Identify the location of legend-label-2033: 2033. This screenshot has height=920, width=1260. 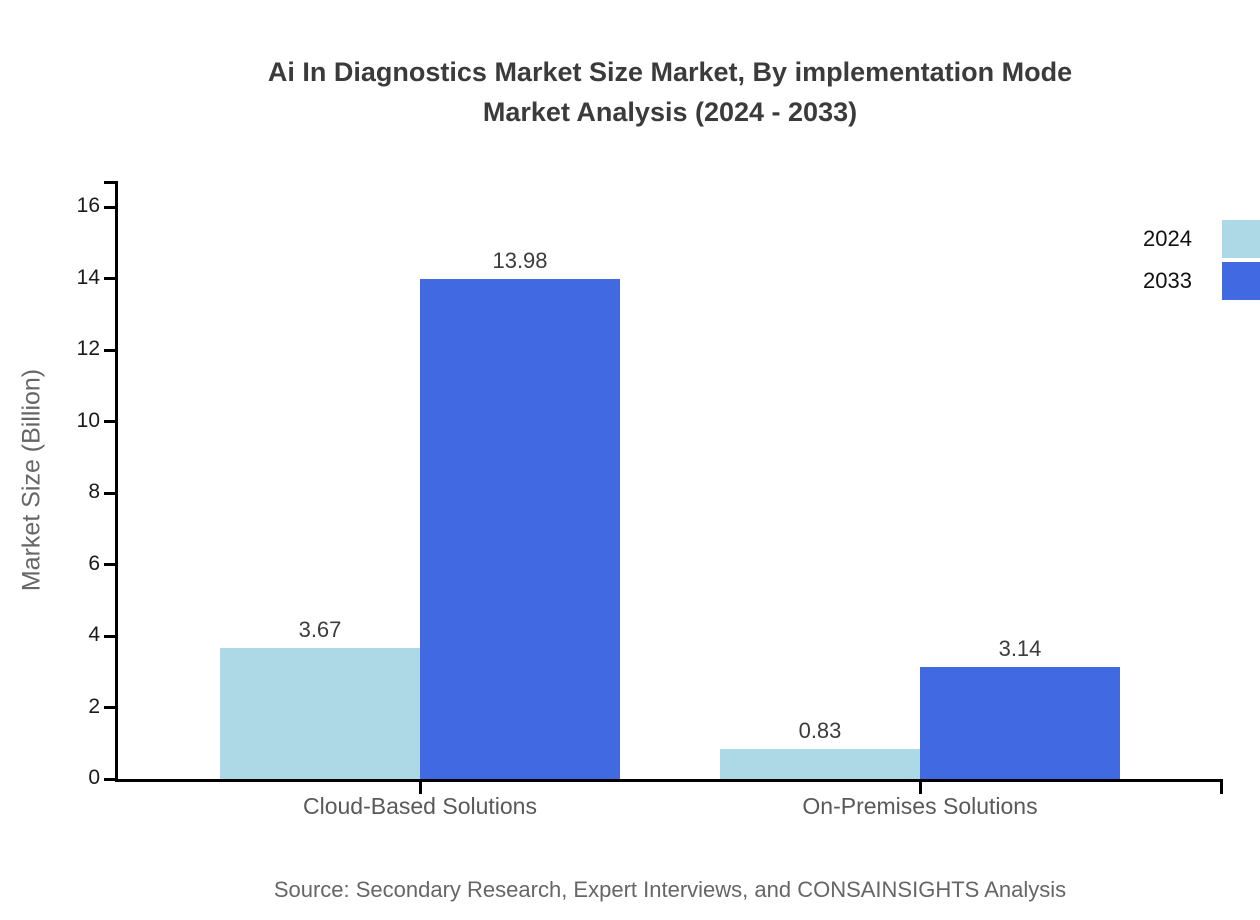
(1167, 280).